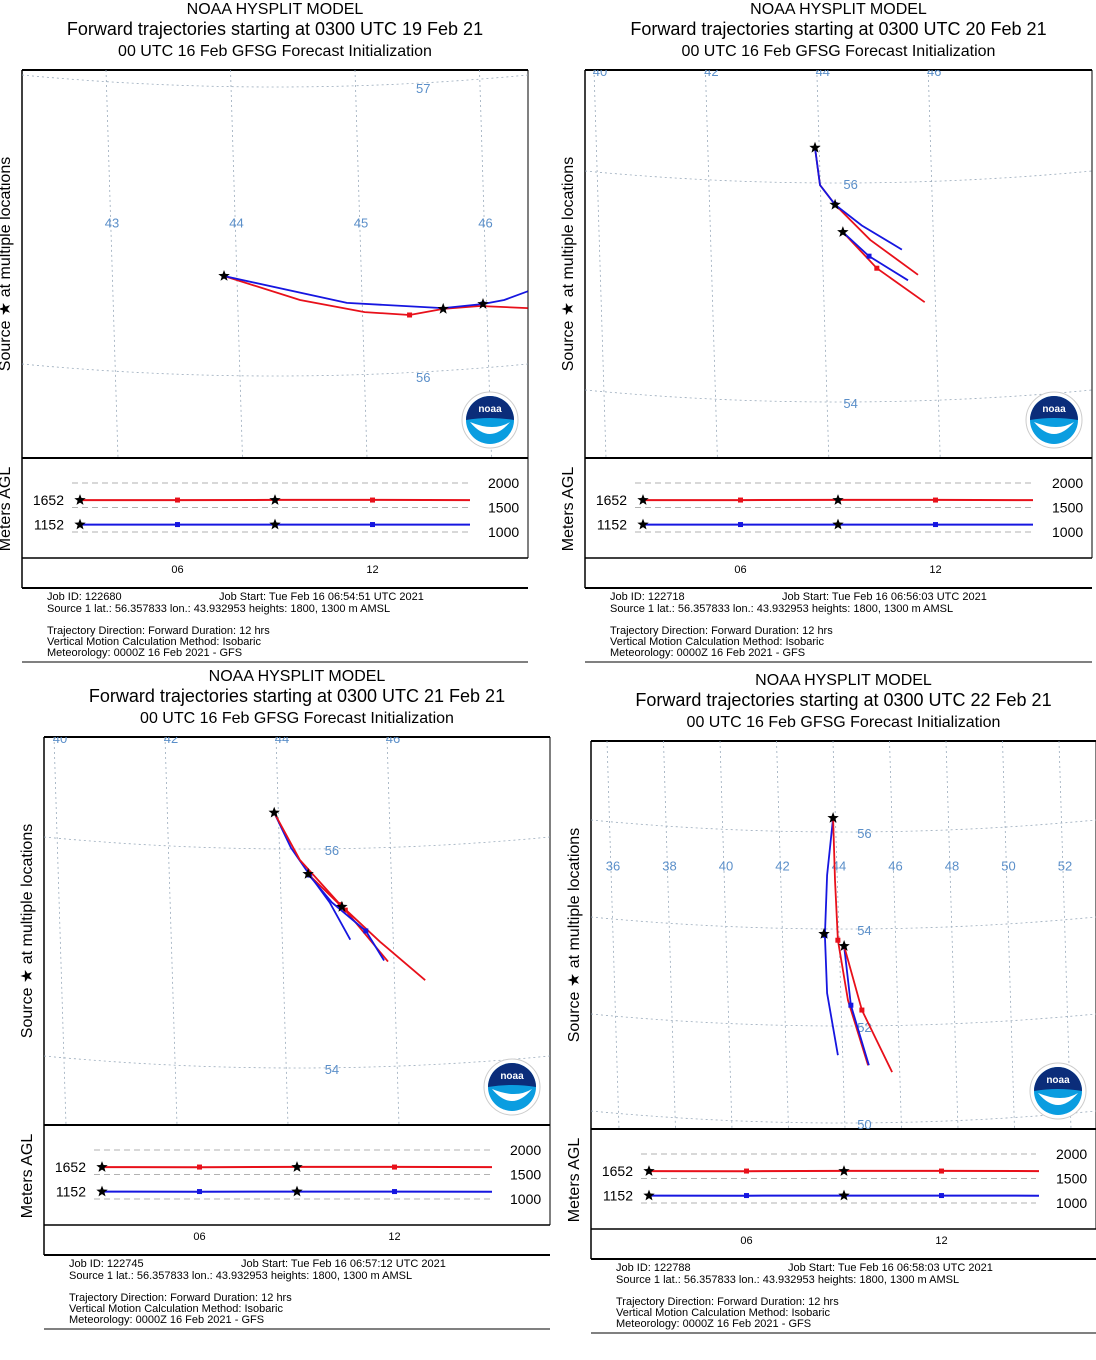  What do you see at coordinates (275, 264) in the screenshot?
I see `map-area: 43 44 45 46 57 56` at bounding box center [275, 264].